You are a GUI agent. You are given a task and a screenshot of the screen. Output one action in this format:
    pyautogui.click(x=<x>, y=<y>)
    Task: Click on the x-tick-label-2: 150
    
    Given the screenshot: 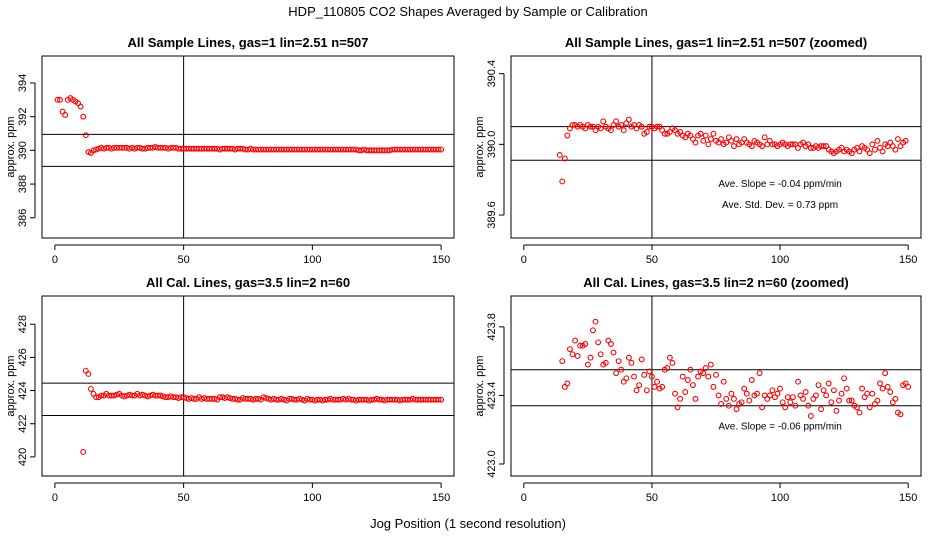 What is the action you would take?
    pyautogui.click(x=908, y=260)
    